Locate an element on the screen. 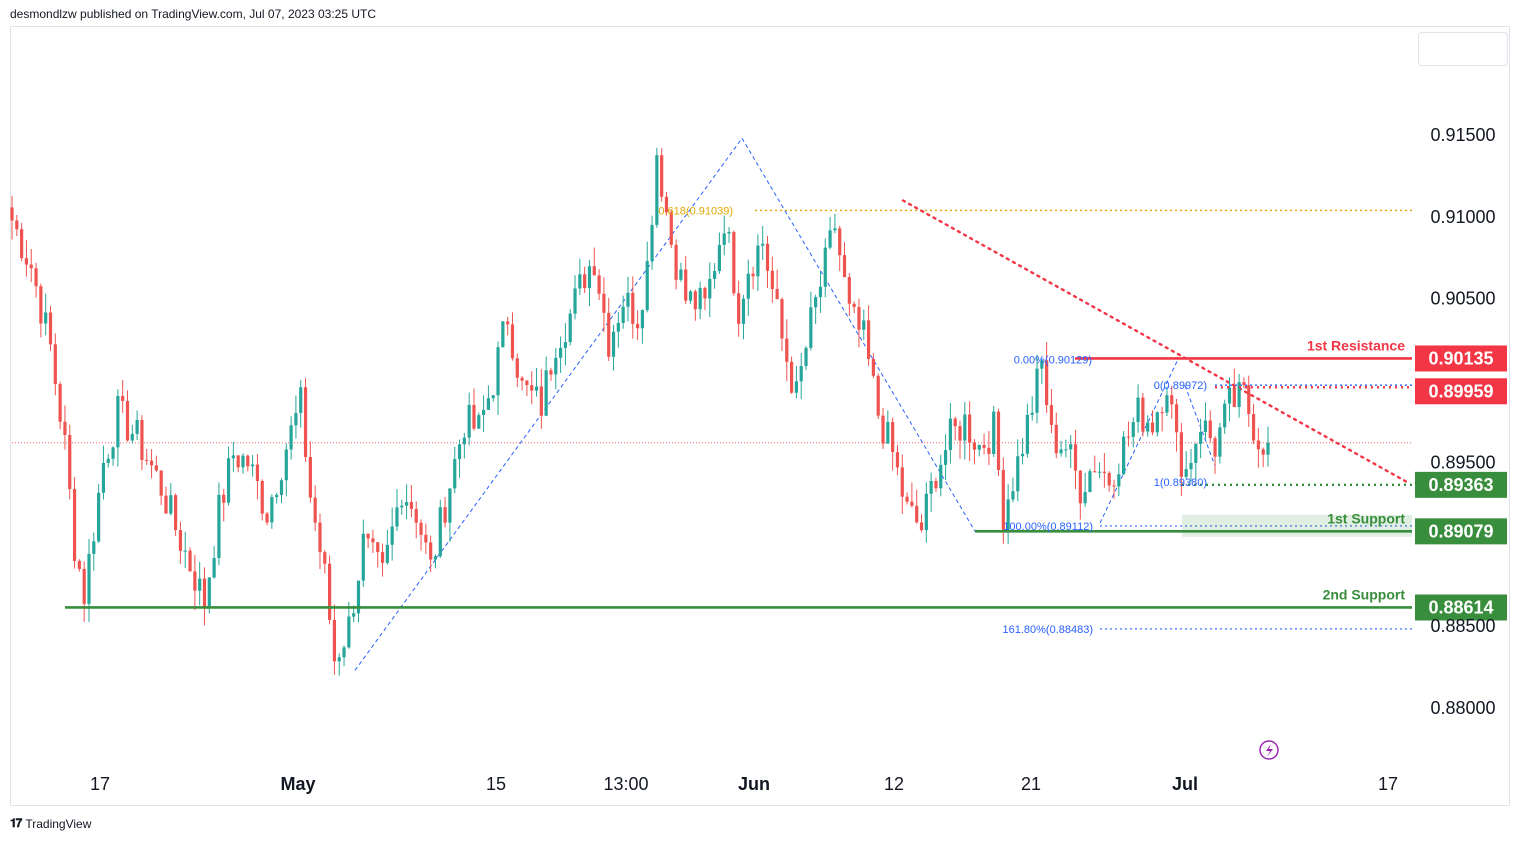 Image resolution: width=1520 pixels, height=842 pixels. chart-control-box is located at coordinates (1463, 49).